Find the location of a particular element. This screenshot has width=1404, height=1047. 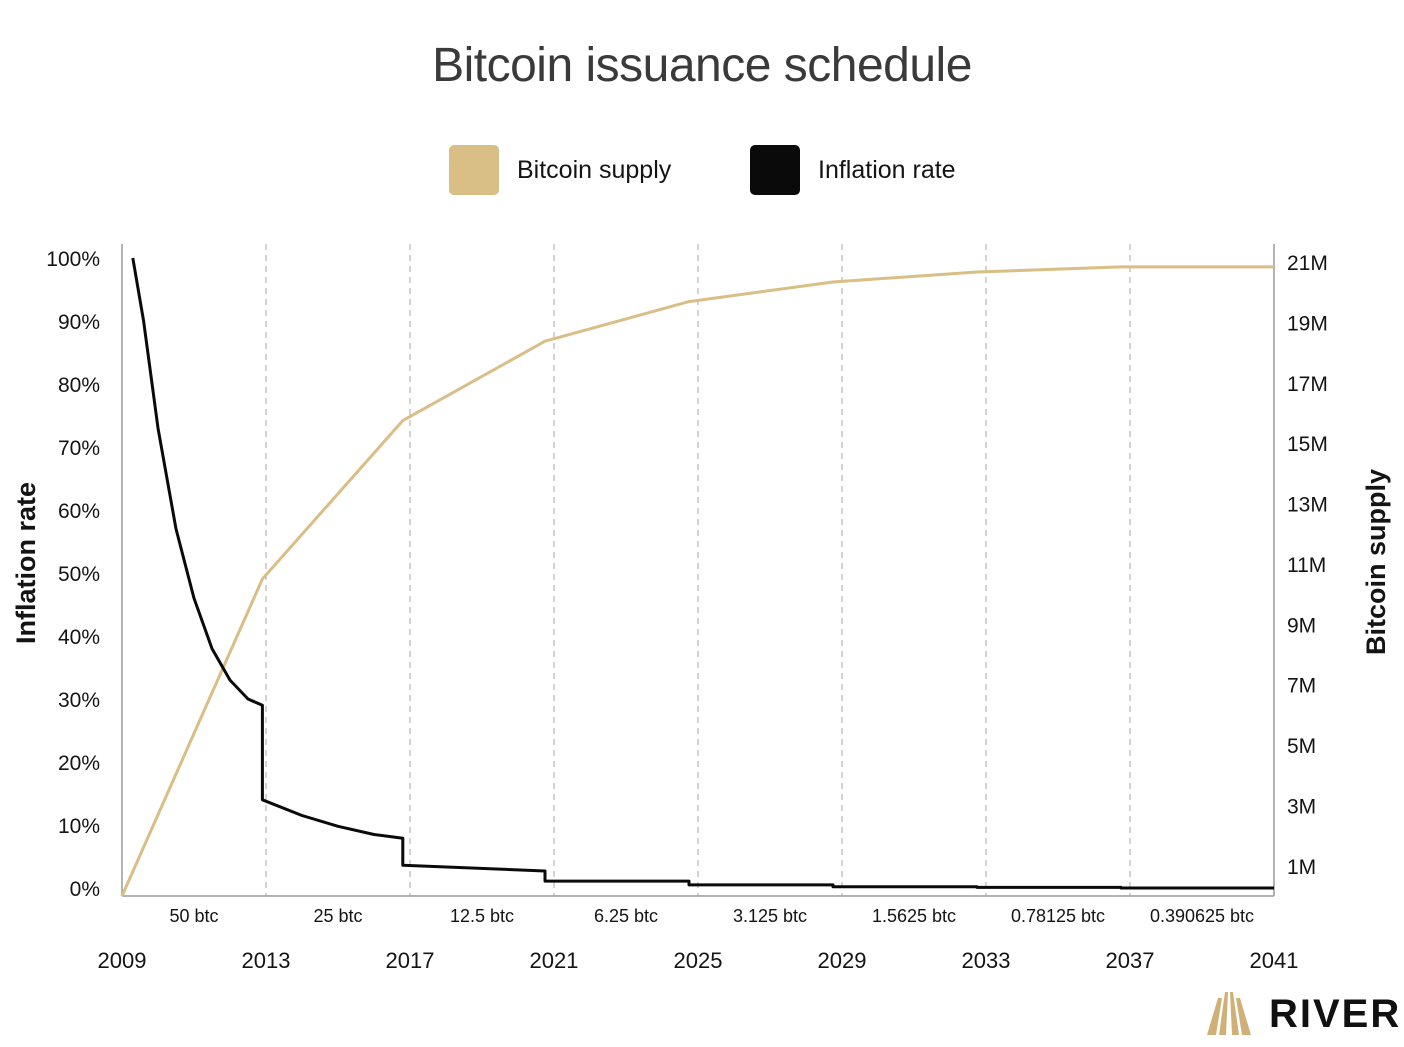

y-right-tick-label: 15M is located at coordinates (1307, 444).